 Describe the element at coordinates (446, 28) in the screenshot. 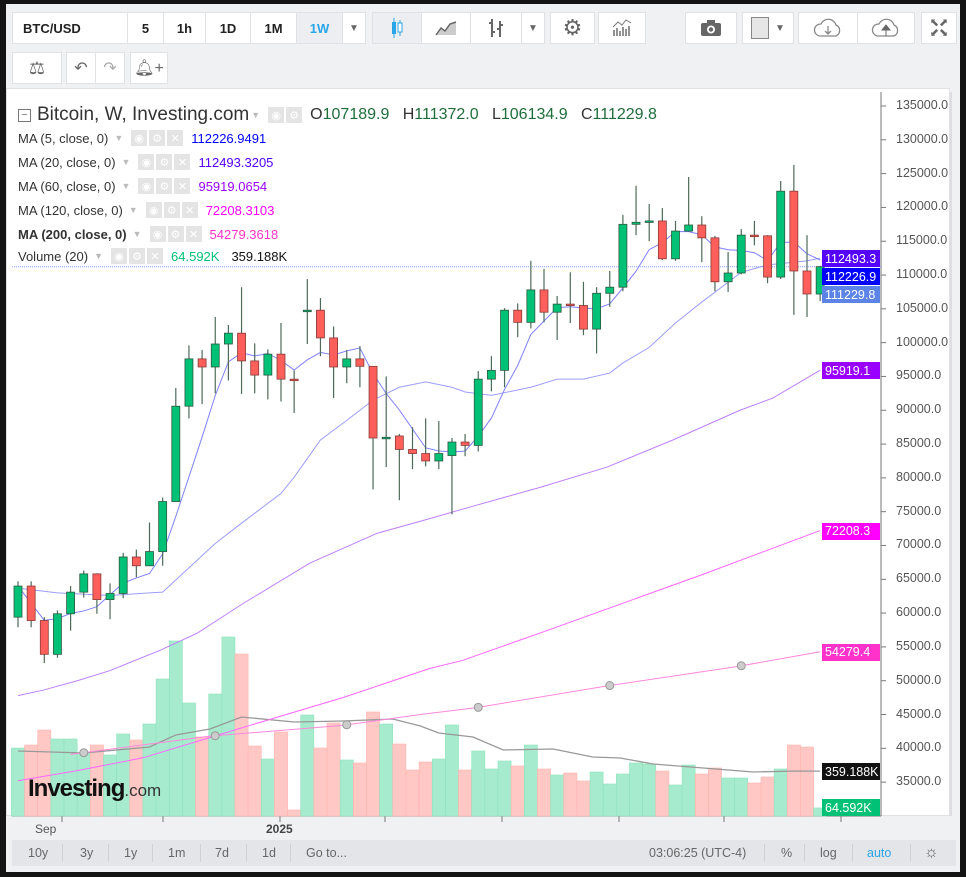

I see `area-chart-button` at that location.